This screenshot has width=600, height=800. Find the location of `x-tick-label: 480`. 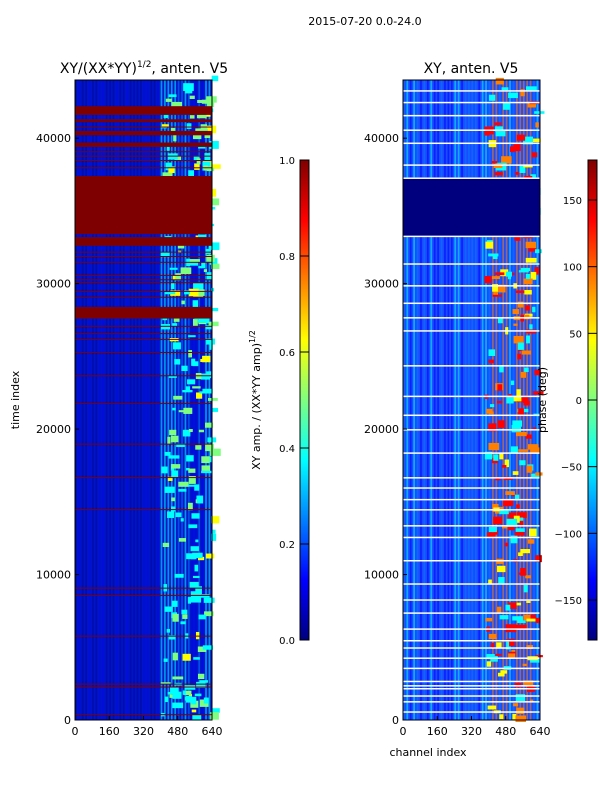

x-tick-label: 480 is located at coordinates (505, 731).